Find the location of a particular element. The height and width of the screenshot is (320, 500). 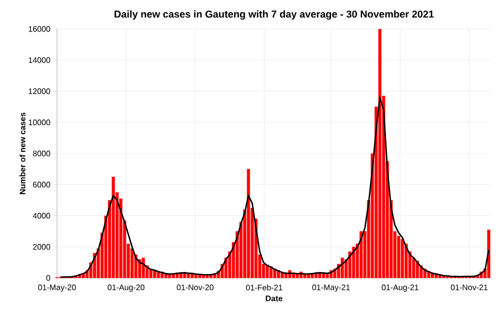

y-tick-label: 4000 is located at coordinates (41, 215).